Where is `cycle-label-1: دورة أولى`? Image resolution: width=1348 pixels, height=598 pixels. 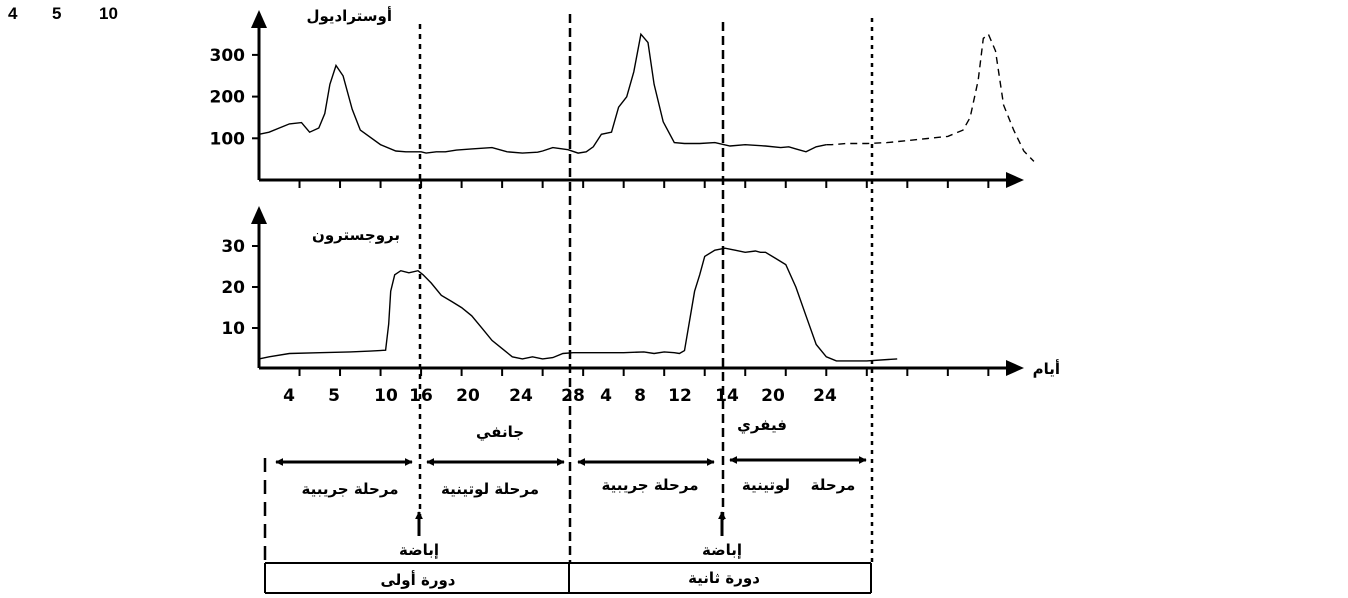 cycle-label-1: دورة أولى is located at coordinates (417, 579).